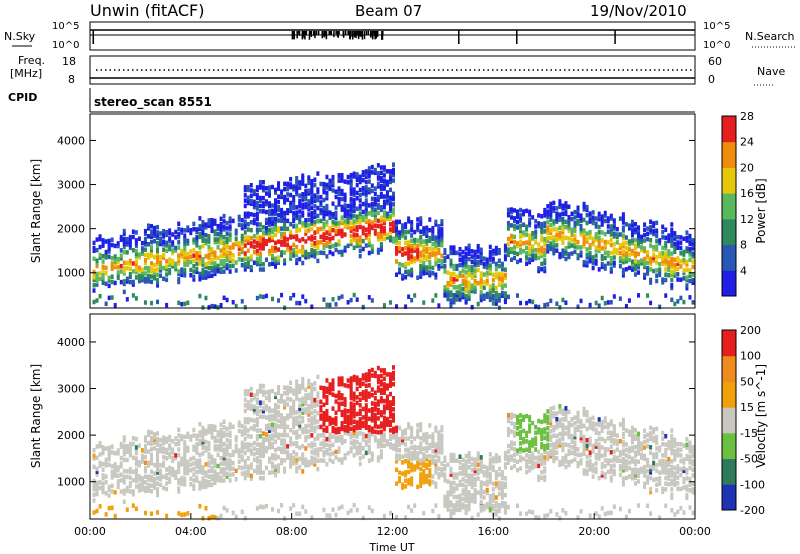  What do you see at coordinates (71, 79) in the screenshot?
I see `freq-tick-bottom: 8` at bounding box center [71, 79].